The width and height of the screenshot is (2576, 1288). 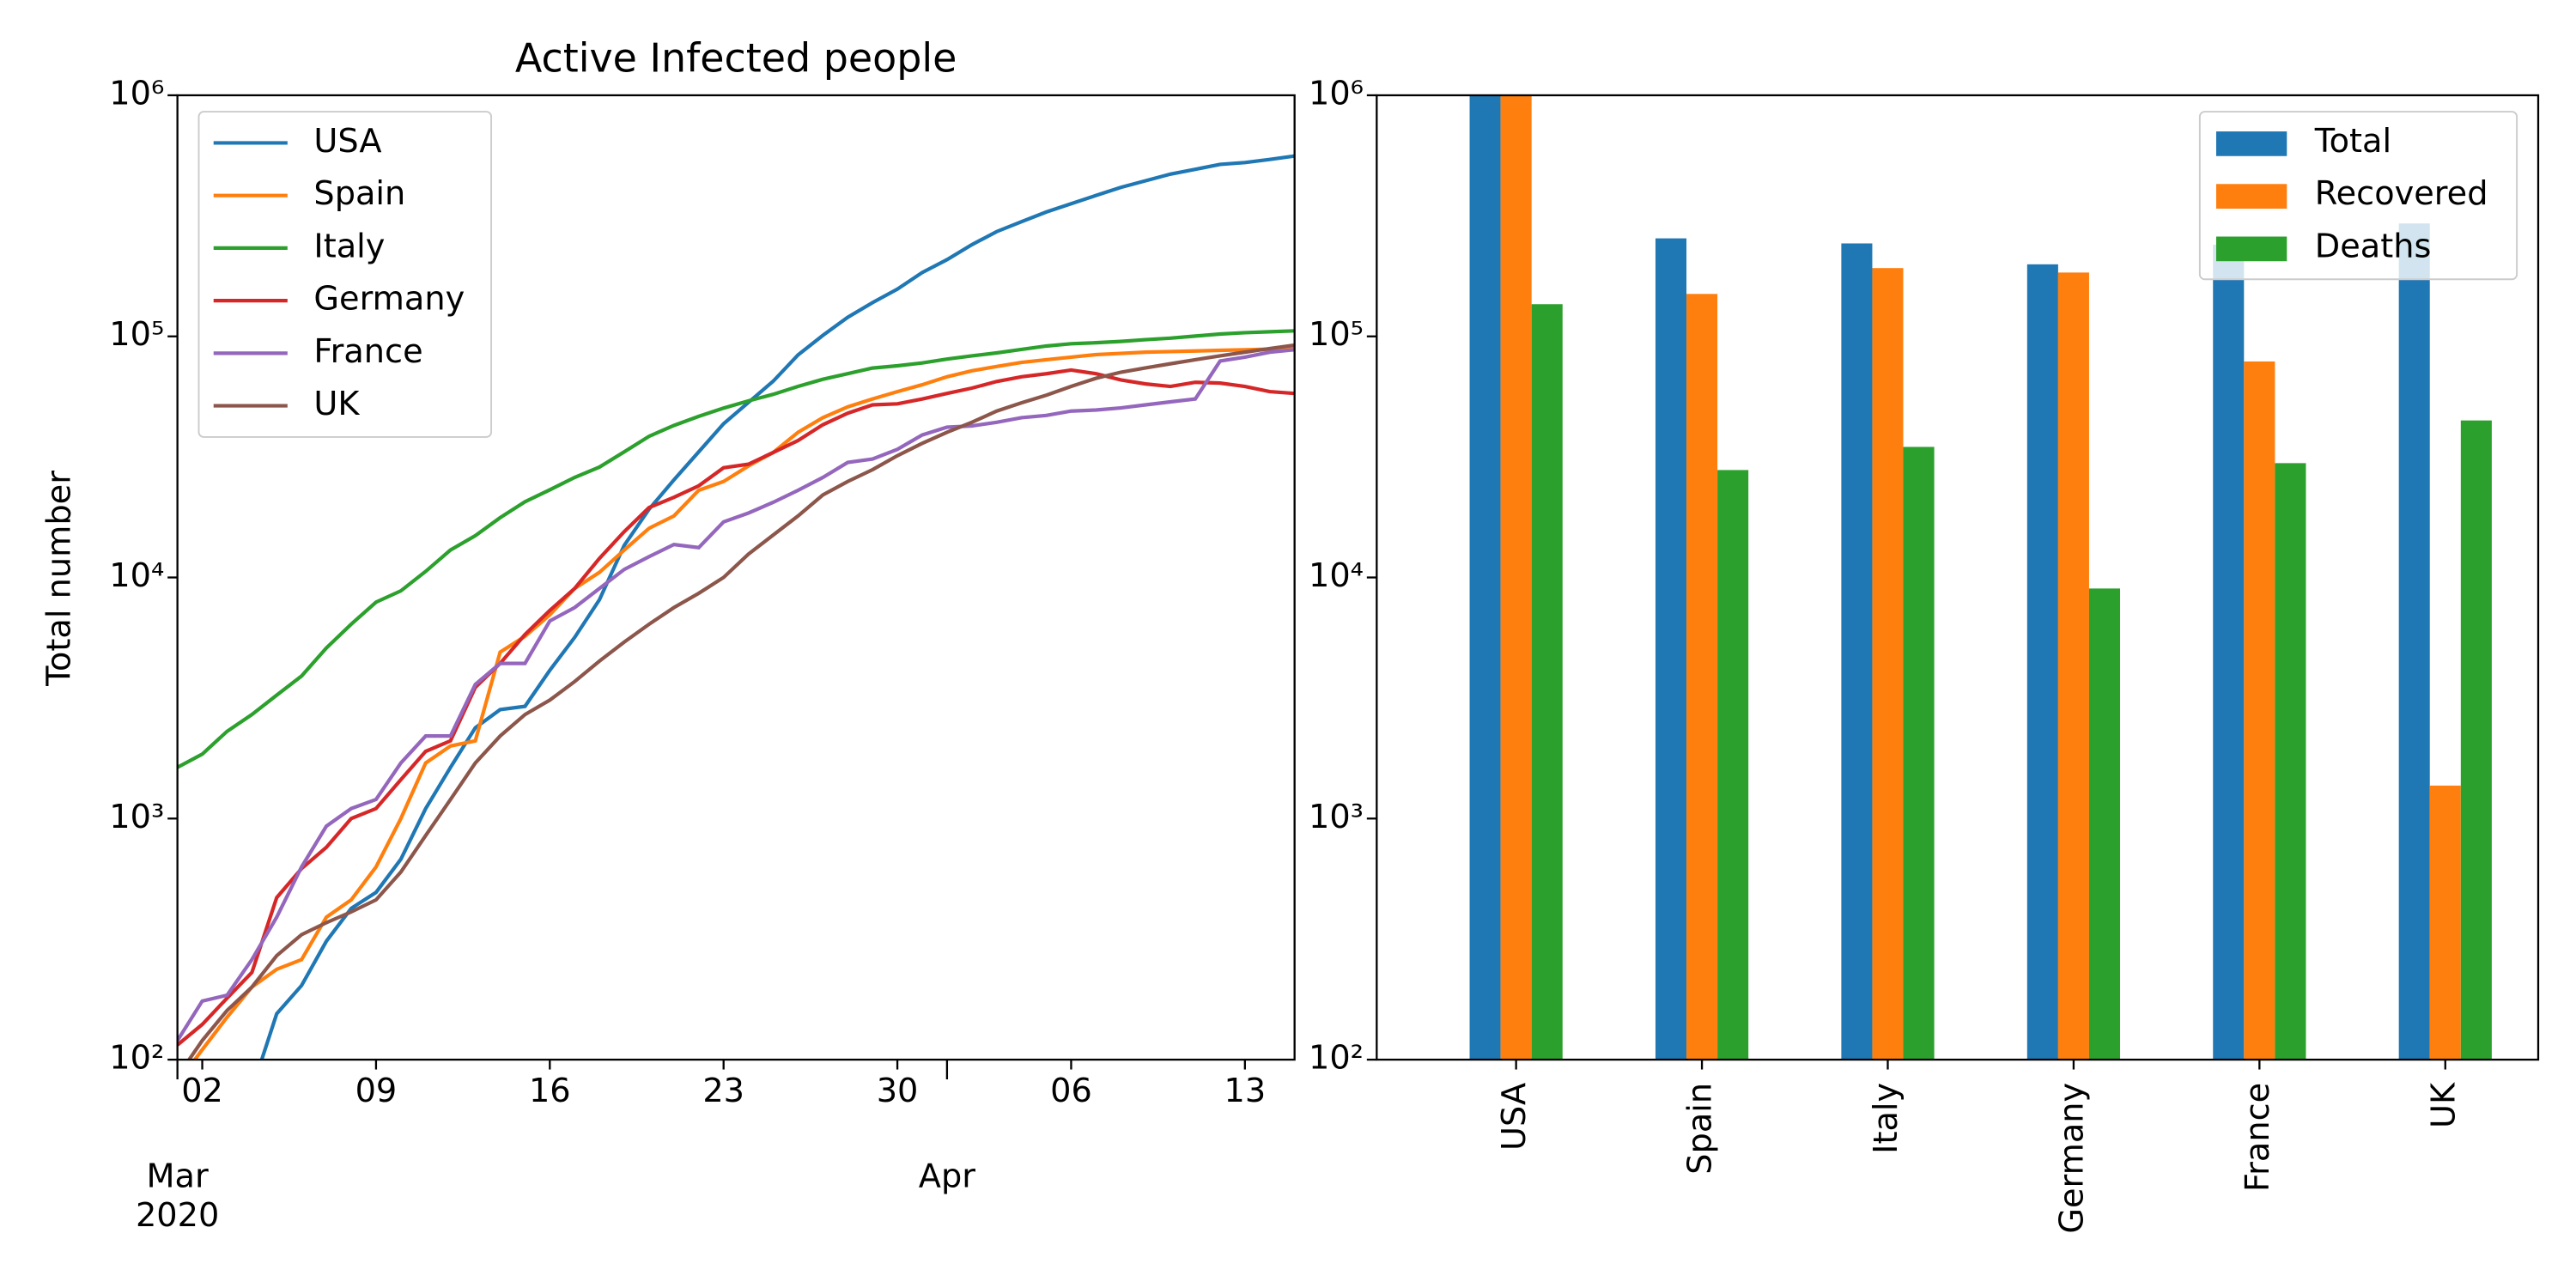 What do you see at coordinates (736, 58) in the screenshot?
I see `chart-title: Active Infected people` at bounding box center [736, 58].